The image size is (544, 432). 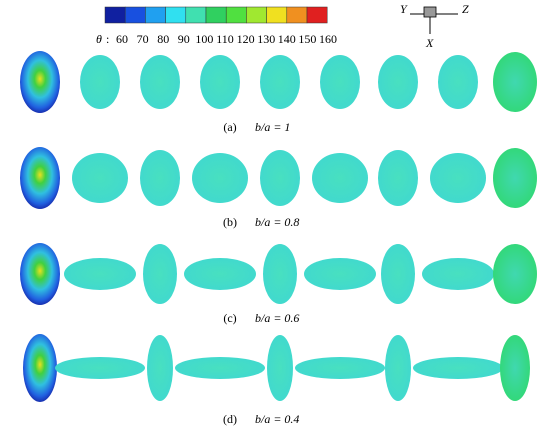 What do you see at coordinates (184, 39) in the screenshot?
I see `colorbar-label: 90` at bounding box center [184, 39].